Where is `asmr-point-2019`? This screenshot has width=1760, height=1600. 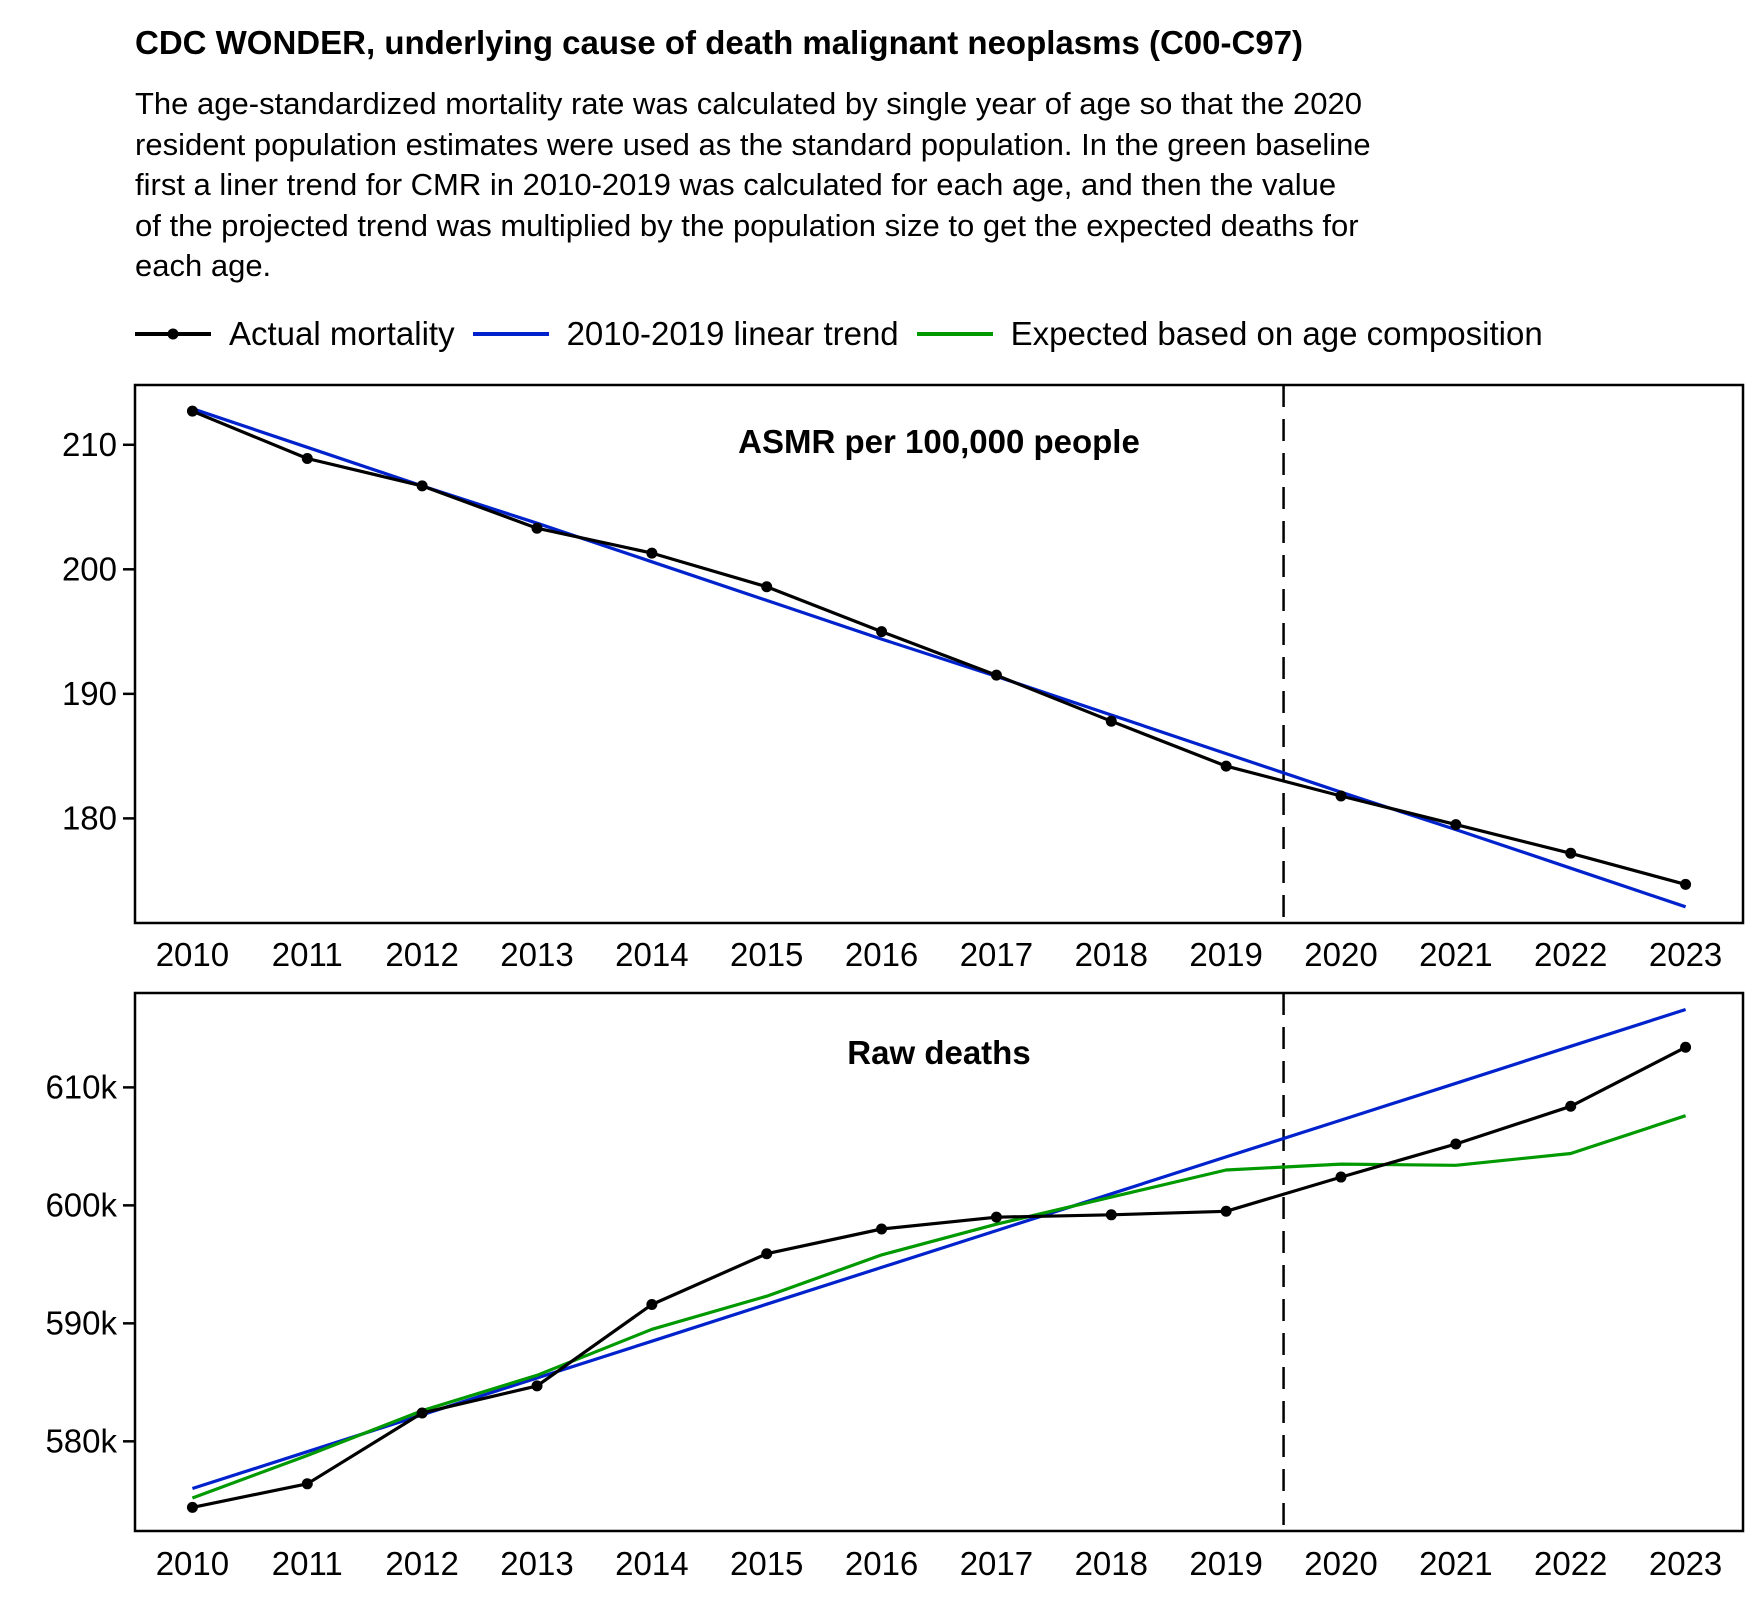
asmr-point-2019 is located at coordinates (1226, 766).